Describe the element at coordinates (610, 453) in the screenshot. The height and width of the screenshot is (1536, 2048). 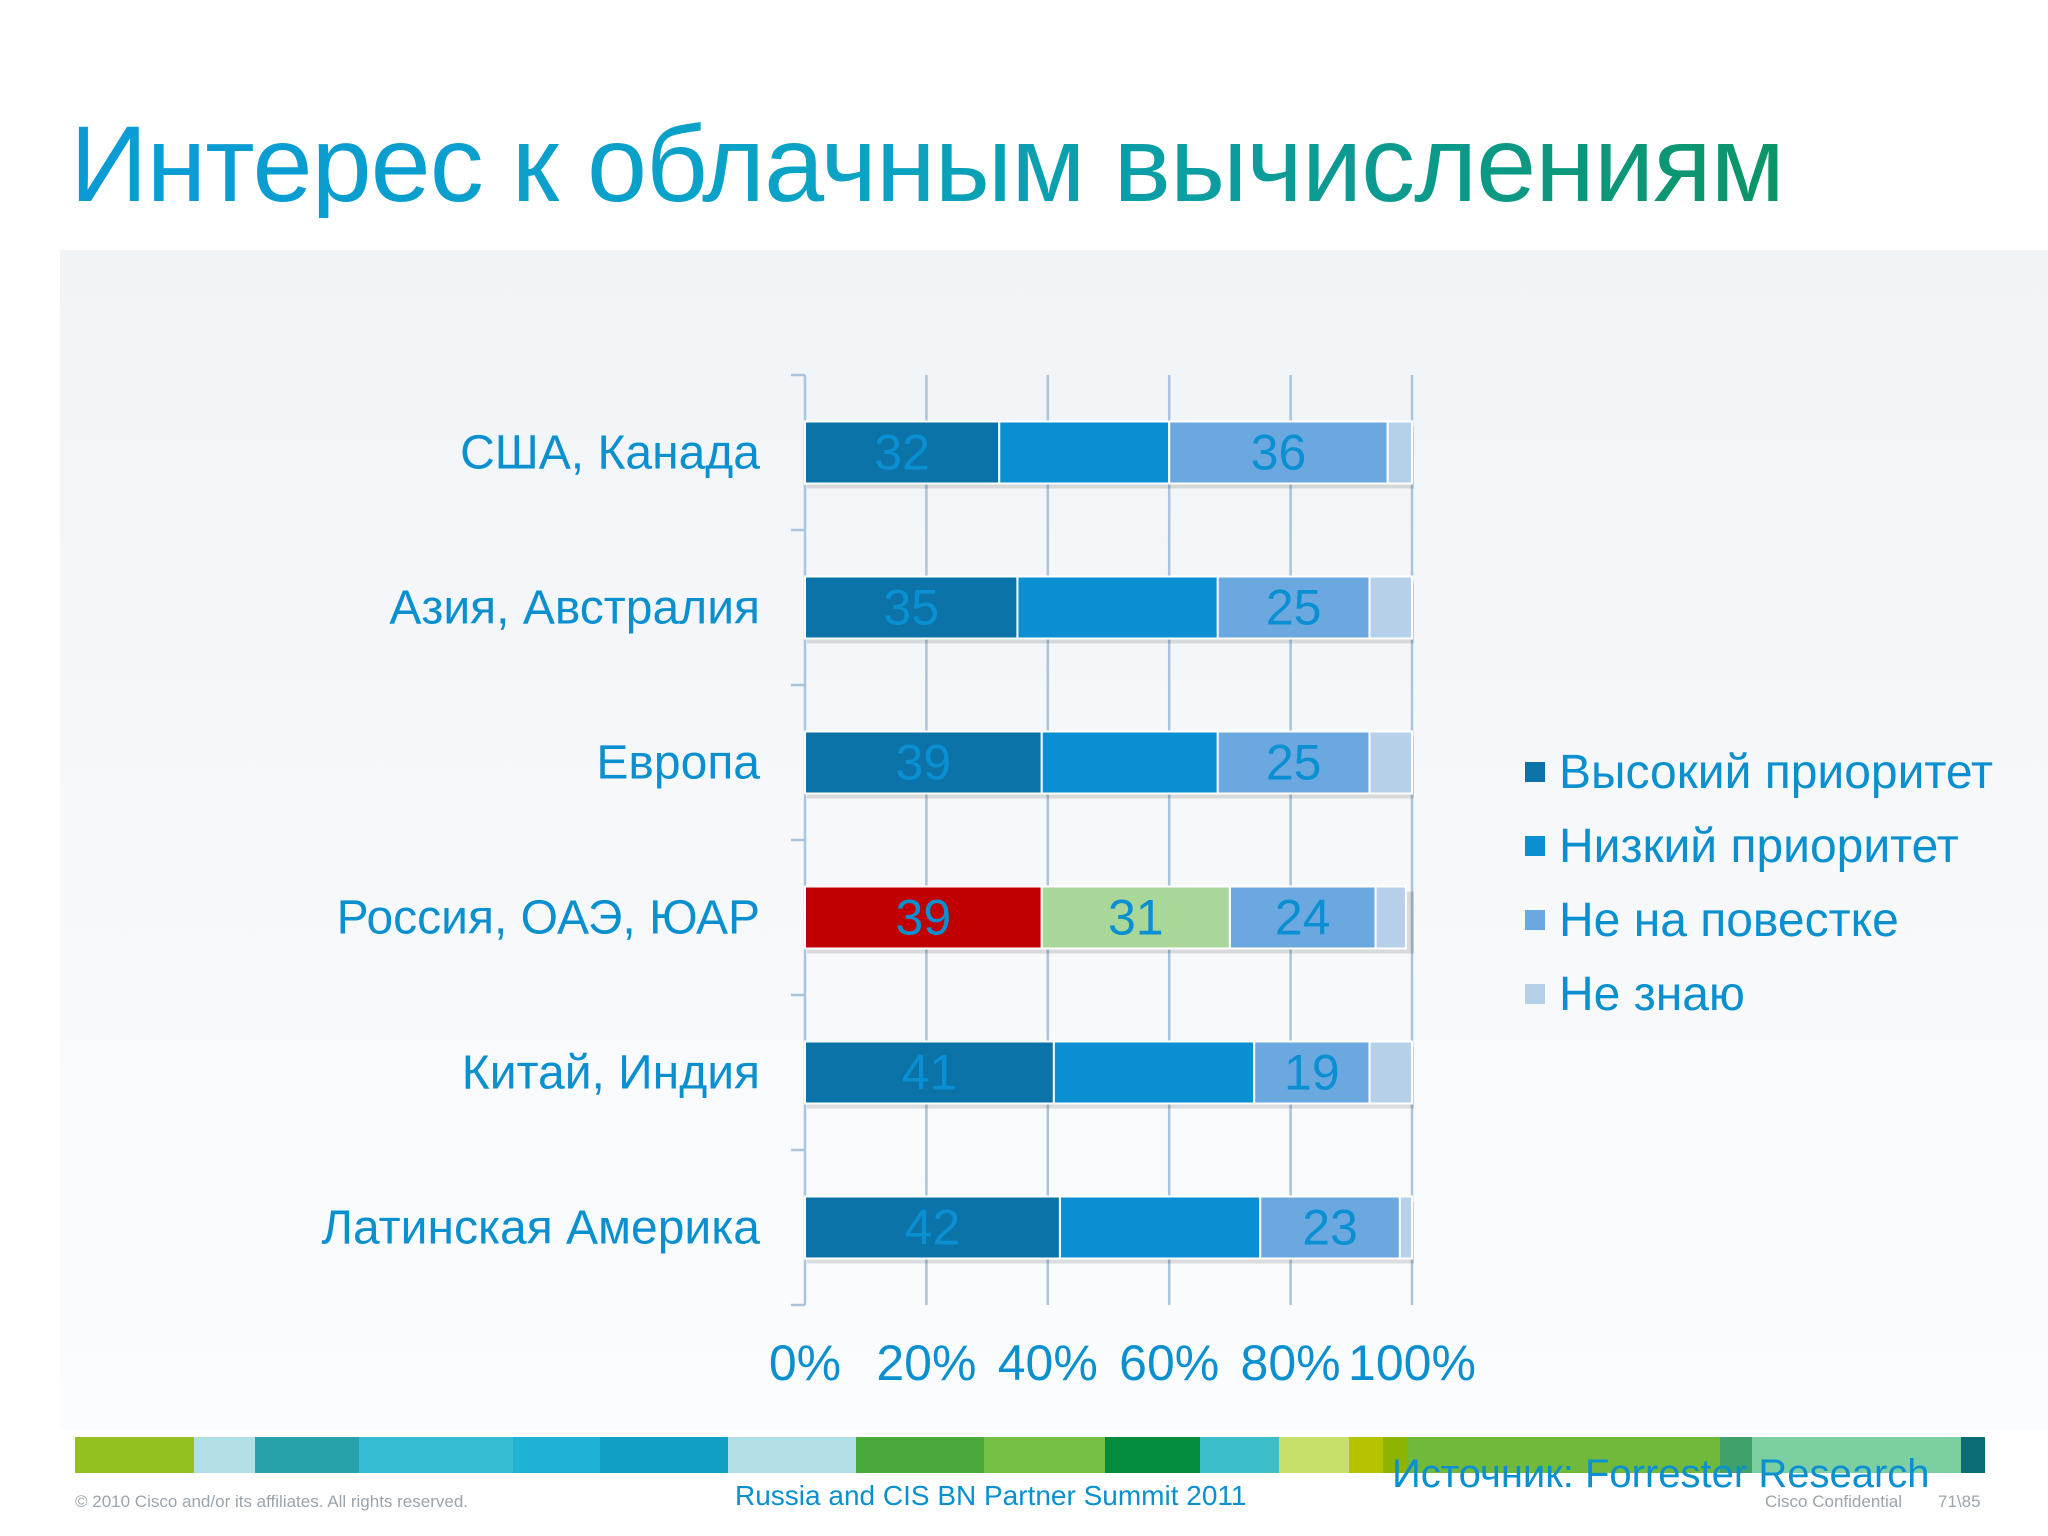
I see `category-label: США, Канада` at that location.